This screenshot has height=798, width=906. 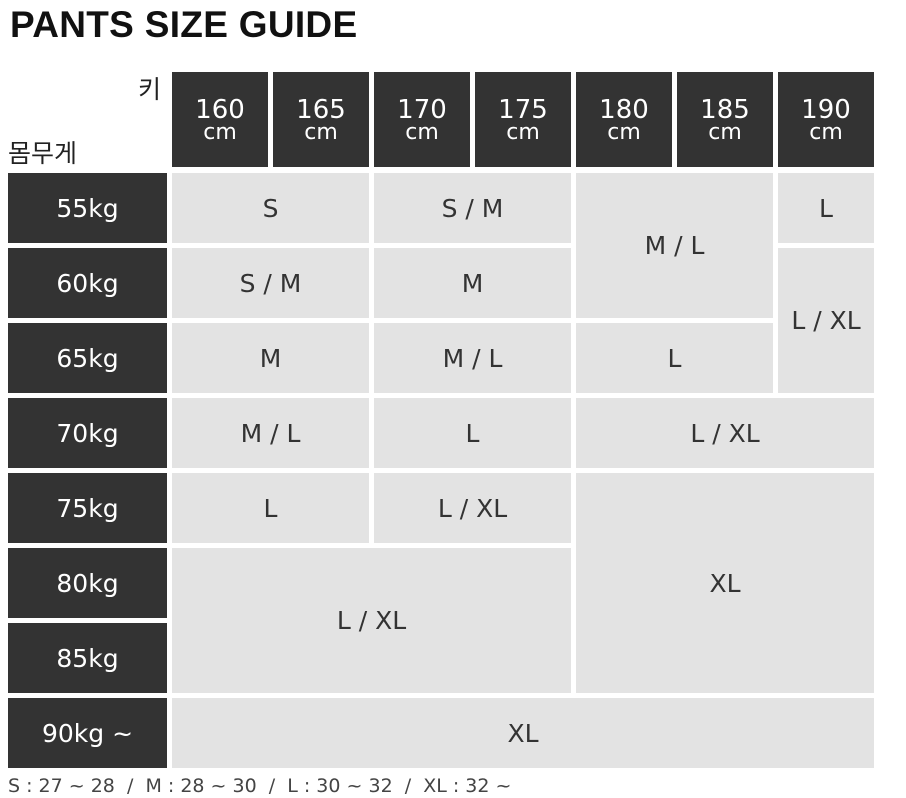 What do you see at coordinates (523, 109) in the screenshot?
I see `height-value: 175` at bounding box center [523, 109].